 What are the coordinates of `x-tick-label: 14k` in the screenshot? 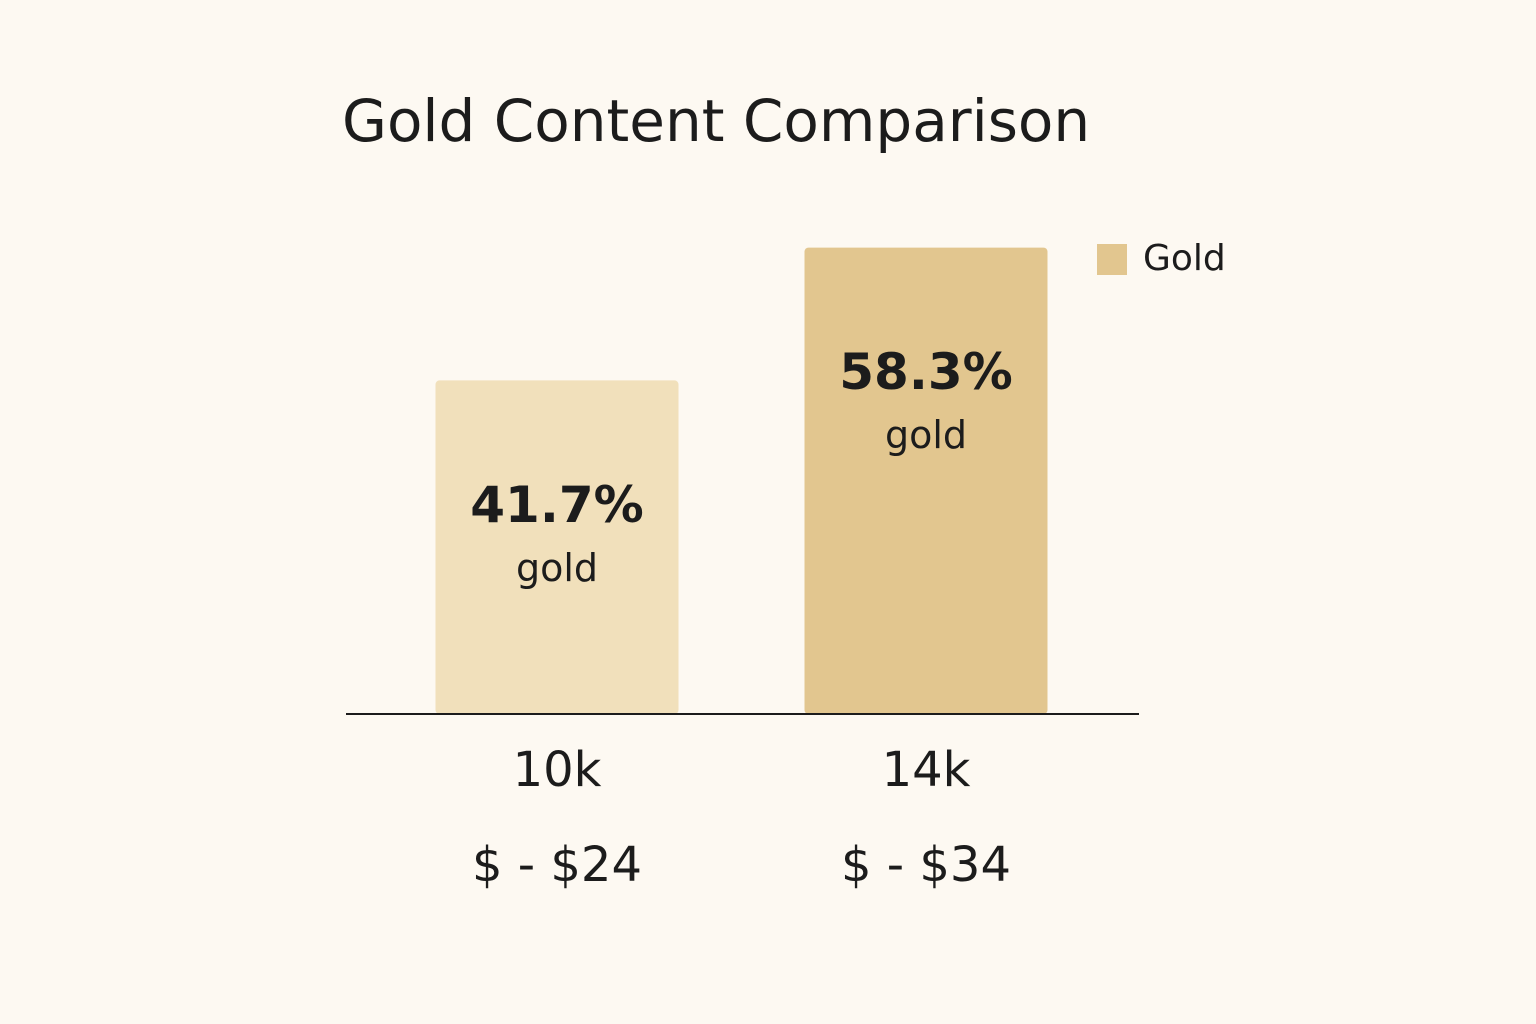 It's located at (926, 770).